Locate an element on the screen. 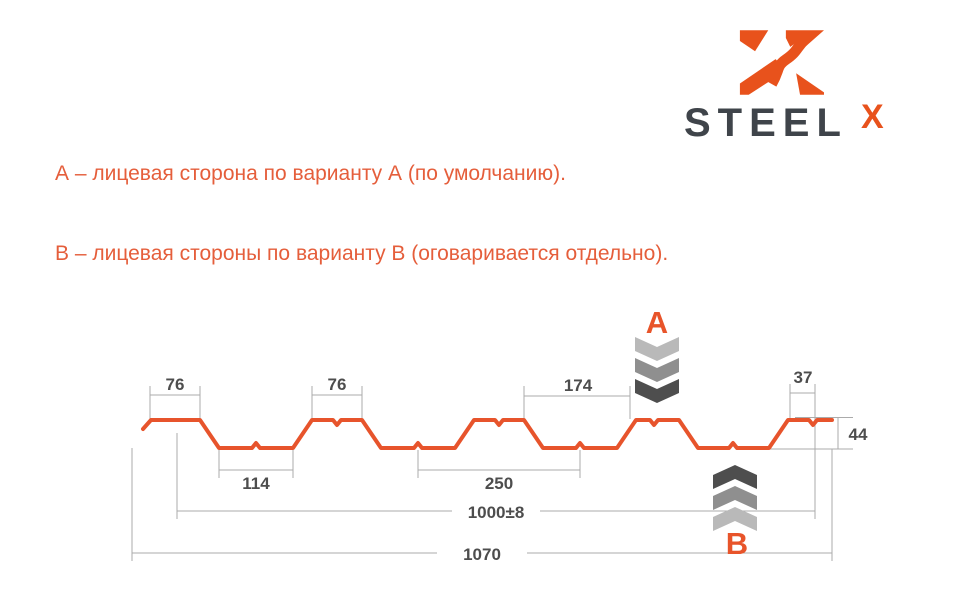 The width and height of the screenshot is (970, 597). dim-edge-crest: 37 is located at coordinates (803, 377).